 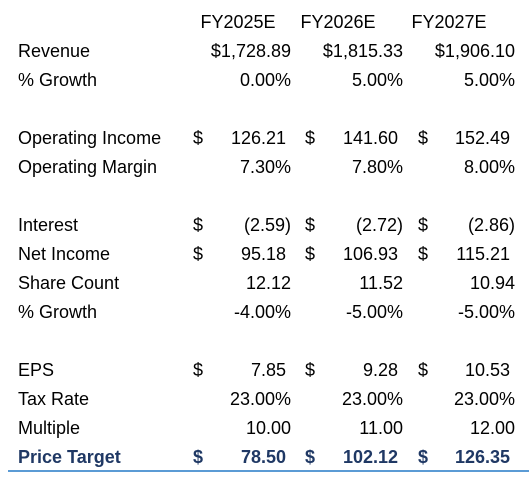 What do you see at coordinates (492, 283) in the screenshot?
I see `cell-value: 10.94` at bounding box center [492, 283].